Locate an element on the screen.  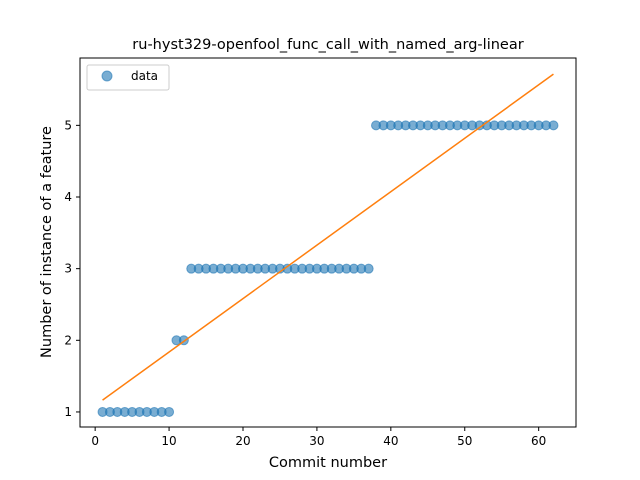
y-tick-label: 5 is located at coordinates (68, 125).